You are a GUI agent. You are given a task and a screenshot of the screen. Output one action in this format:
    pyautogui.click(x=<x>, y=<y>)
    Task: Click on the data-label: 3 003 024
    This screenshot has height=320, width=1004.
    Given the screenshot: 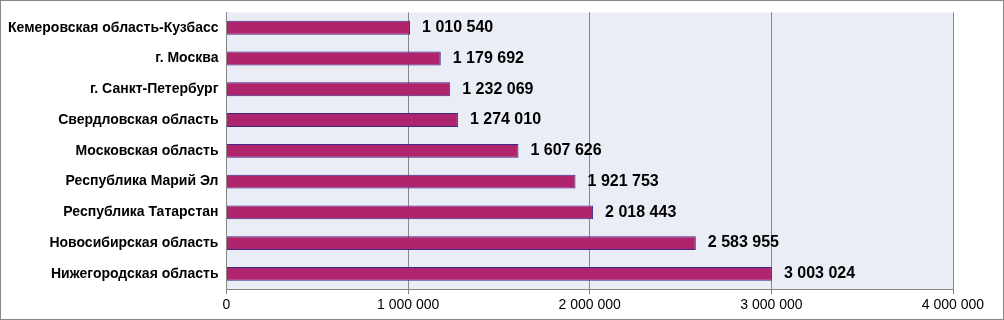 What is the action you would take?
    pyautogui.click(x=819, y=273)
    